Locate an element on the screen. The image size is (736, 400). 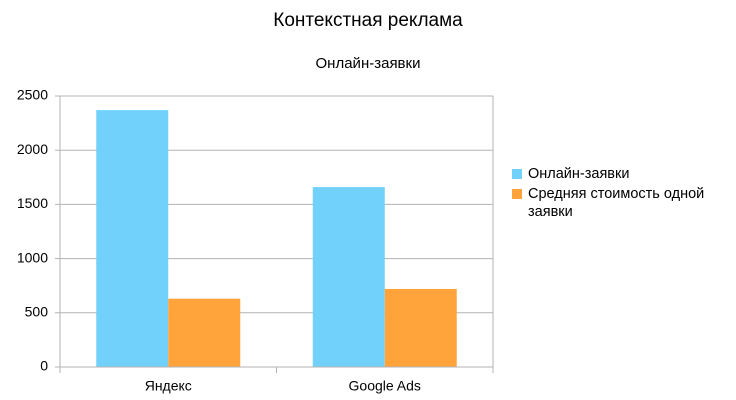
legend-item: Онлайн-заявки is located at coordinates (624, 174).